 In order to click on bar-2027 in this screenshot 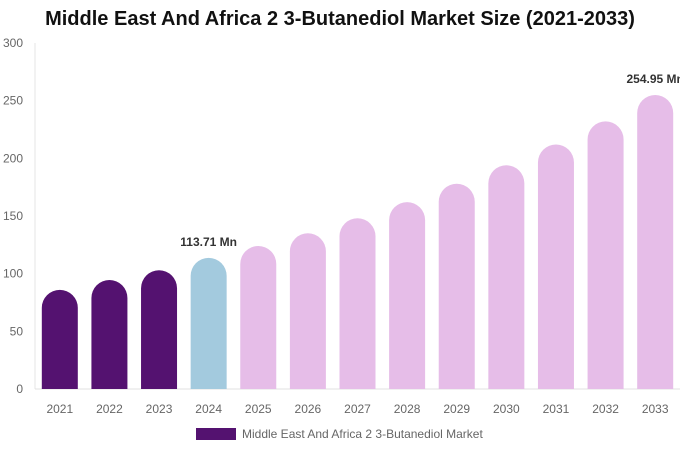, I will do `click(357, 303)`.